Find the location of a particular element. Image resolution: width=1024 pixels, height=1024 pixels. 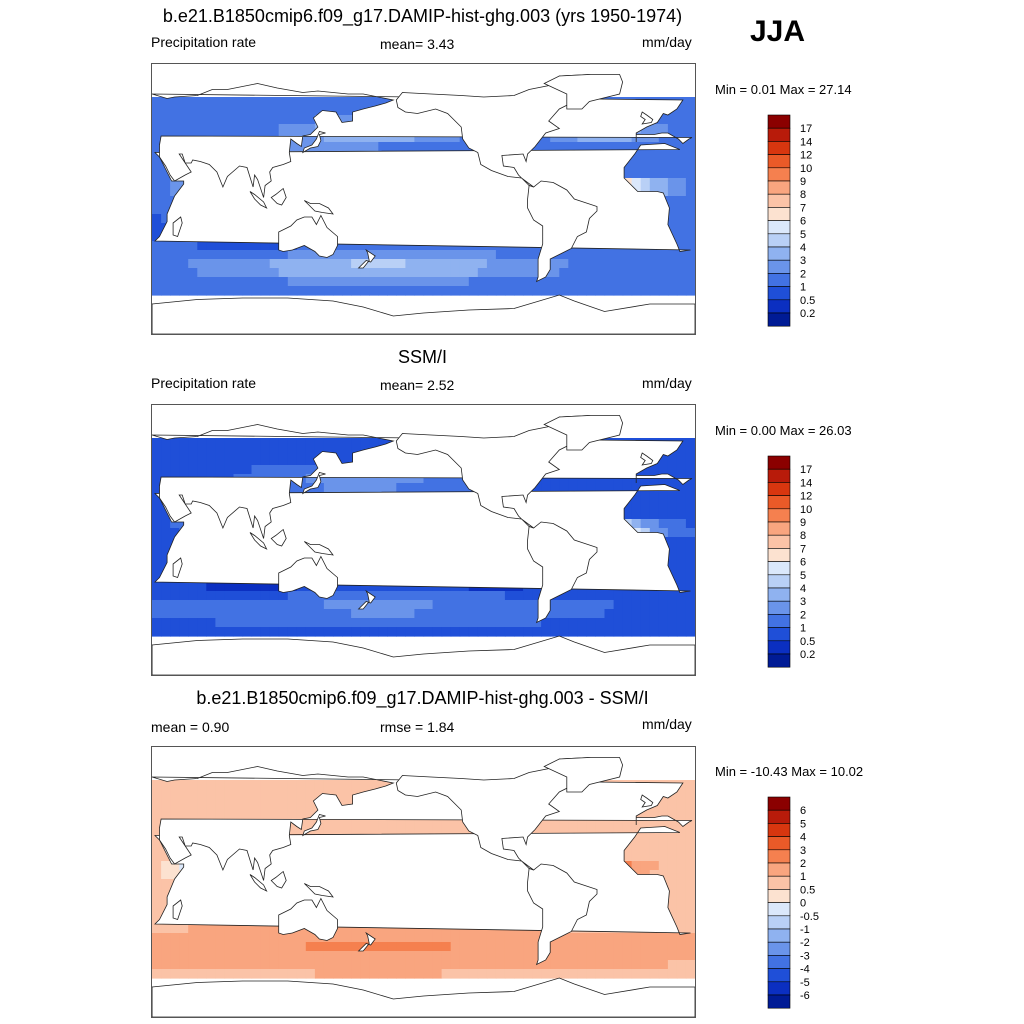

colorbar-tick-label: -2 is located at coordinates (805, 943).